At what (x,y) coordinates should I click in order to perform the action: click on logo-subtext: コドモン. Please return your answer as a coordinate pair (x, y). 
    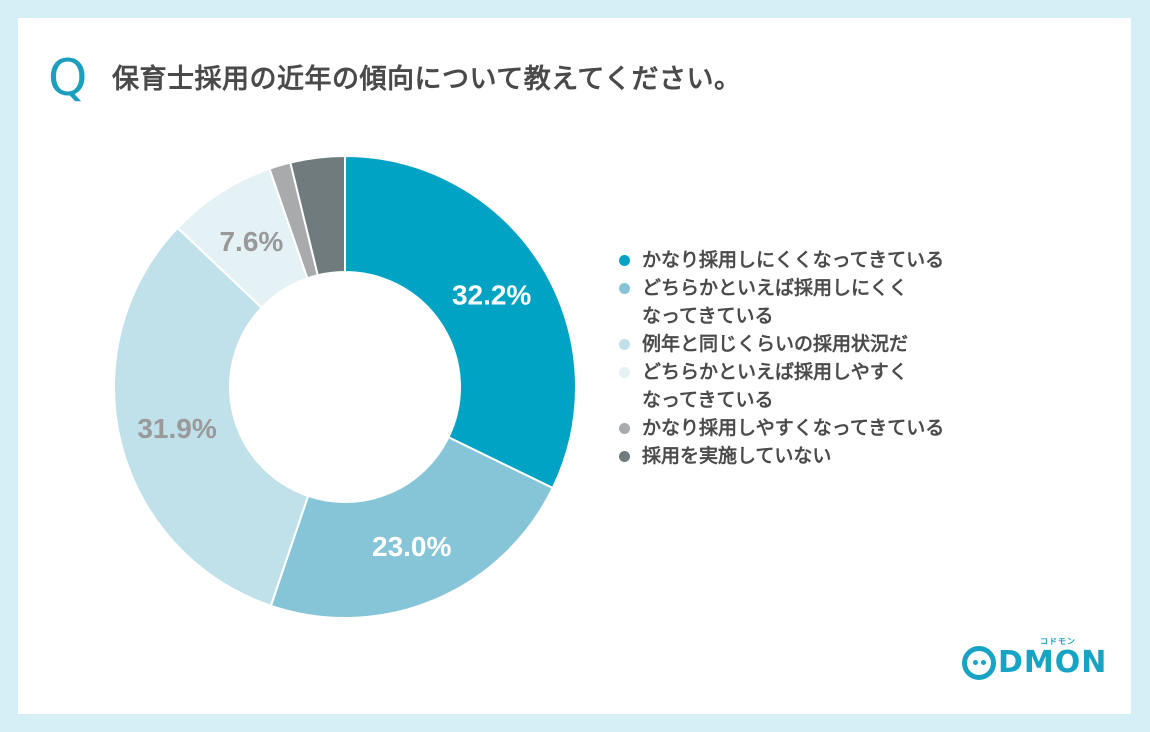
    Looking at the image, I should click on (1058, 641).